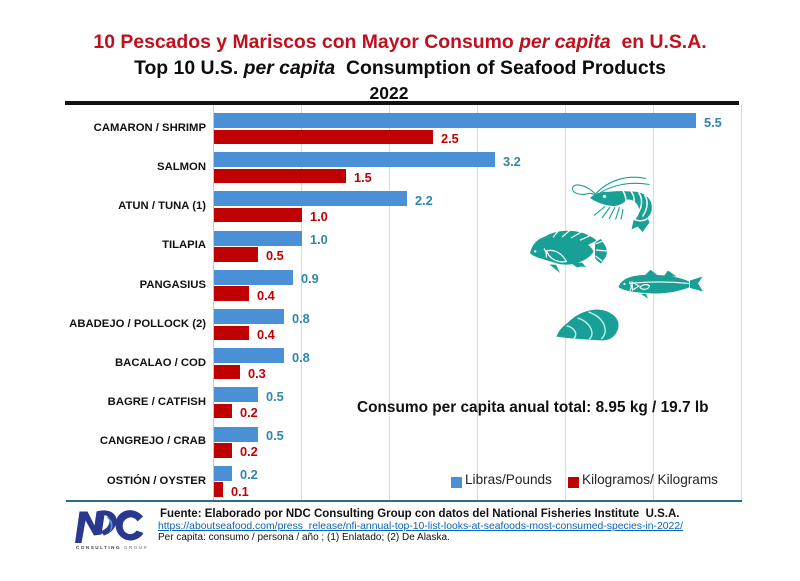  Describe the element at coordinates (112, 547) in the screenshot. I see `svg-text: CONSULTING GROUP` at that location.